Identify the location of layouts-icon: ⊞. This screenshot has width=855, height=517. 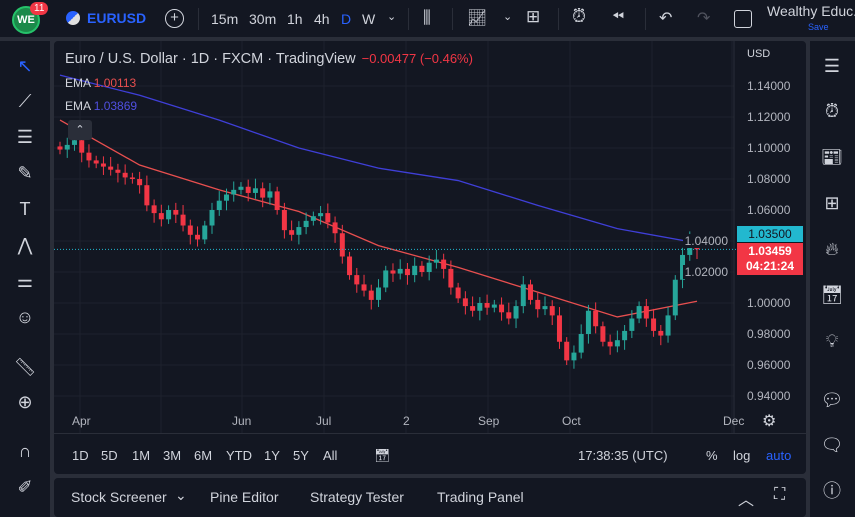
(533, 16).